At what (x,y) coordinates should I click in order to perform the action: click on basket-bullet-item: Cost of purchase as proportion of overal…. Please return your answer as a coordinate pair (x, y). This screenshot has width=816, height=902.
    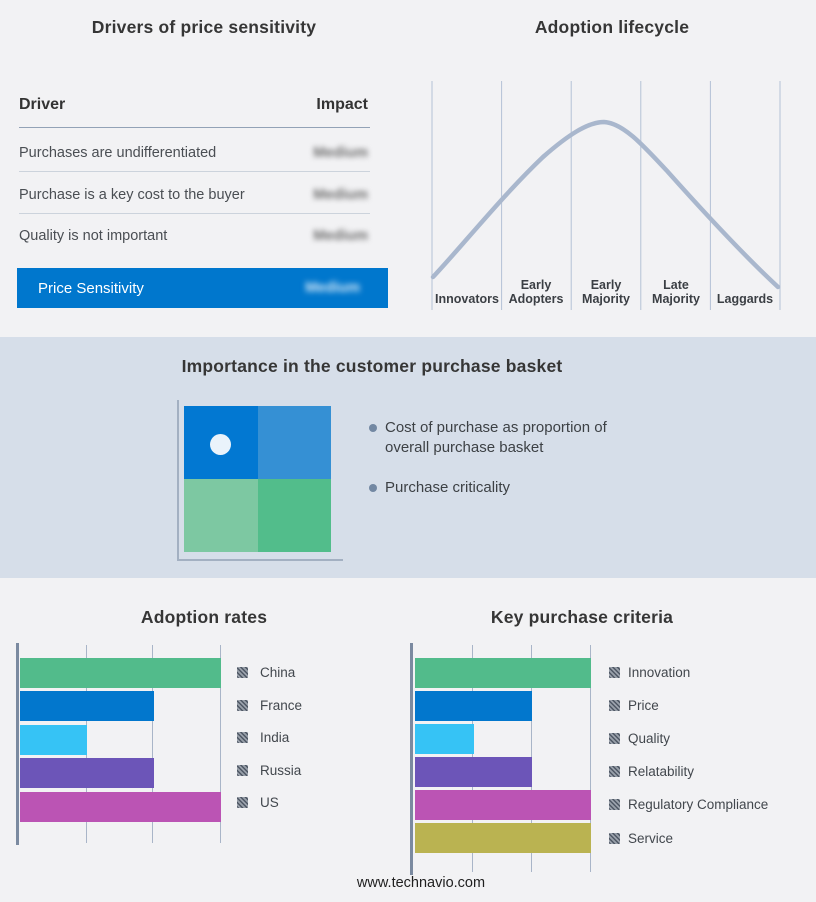
    Looking at the image, I should click on (500, 437).